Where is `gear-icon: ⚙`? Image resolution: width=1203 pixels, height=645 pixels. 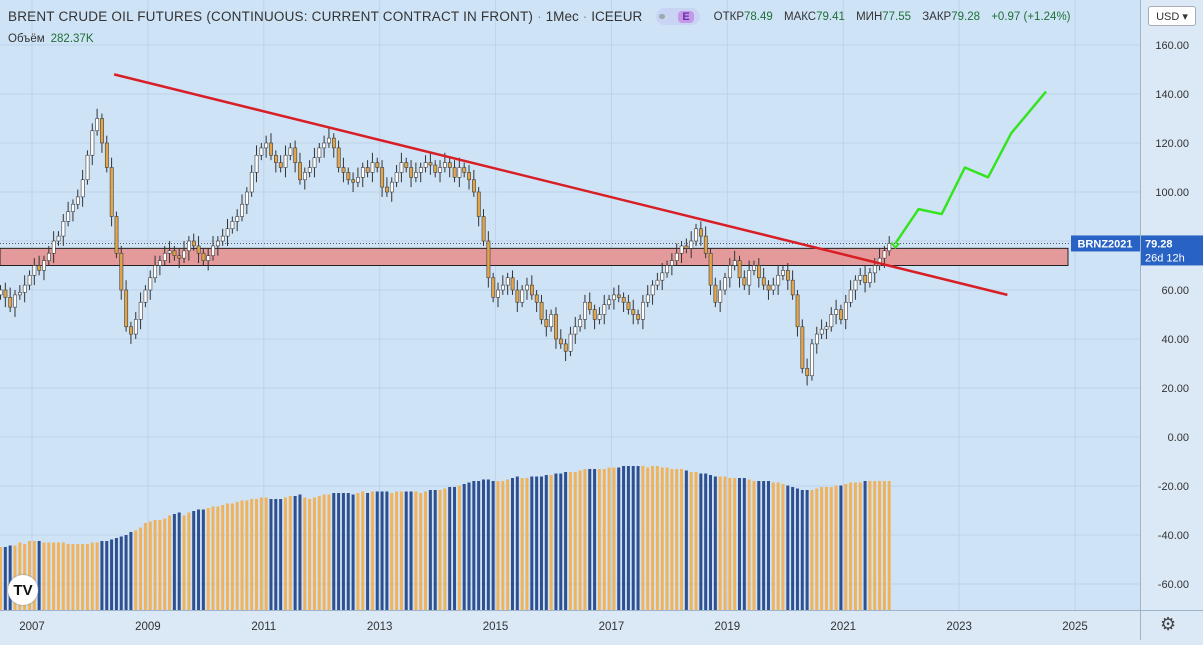 gear-icon: ⚙ is located at coordinates (1168, 624).